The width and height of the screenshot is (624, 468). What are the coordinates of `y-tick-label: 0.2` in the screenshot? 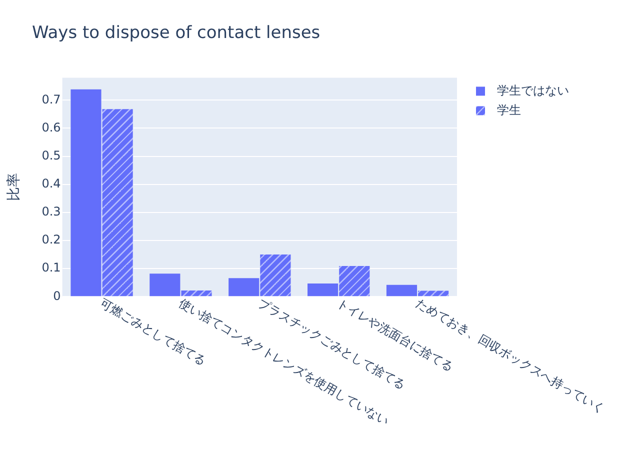 It's located at (51, 239).